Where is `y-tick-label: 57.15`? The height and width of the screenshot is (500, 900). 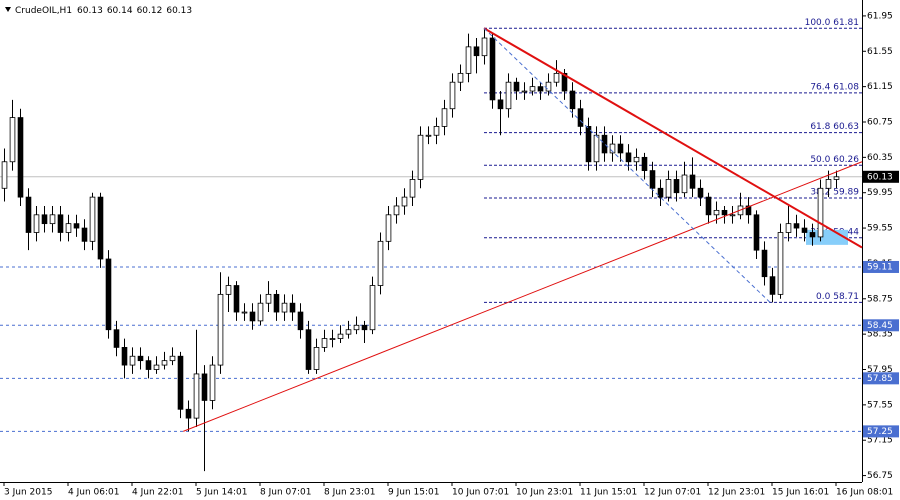 y-tick-label: 57.15 is located at coordinates (880, 441).